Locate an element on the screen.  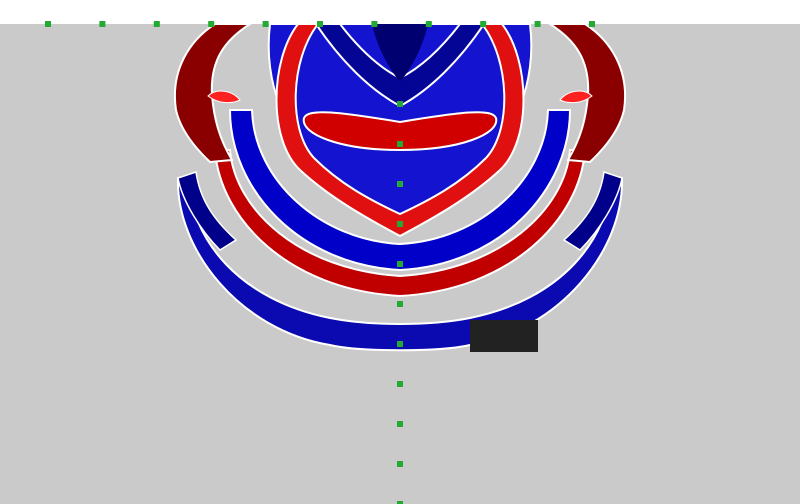
left-positive-plume is located at coordinates (212, 94).